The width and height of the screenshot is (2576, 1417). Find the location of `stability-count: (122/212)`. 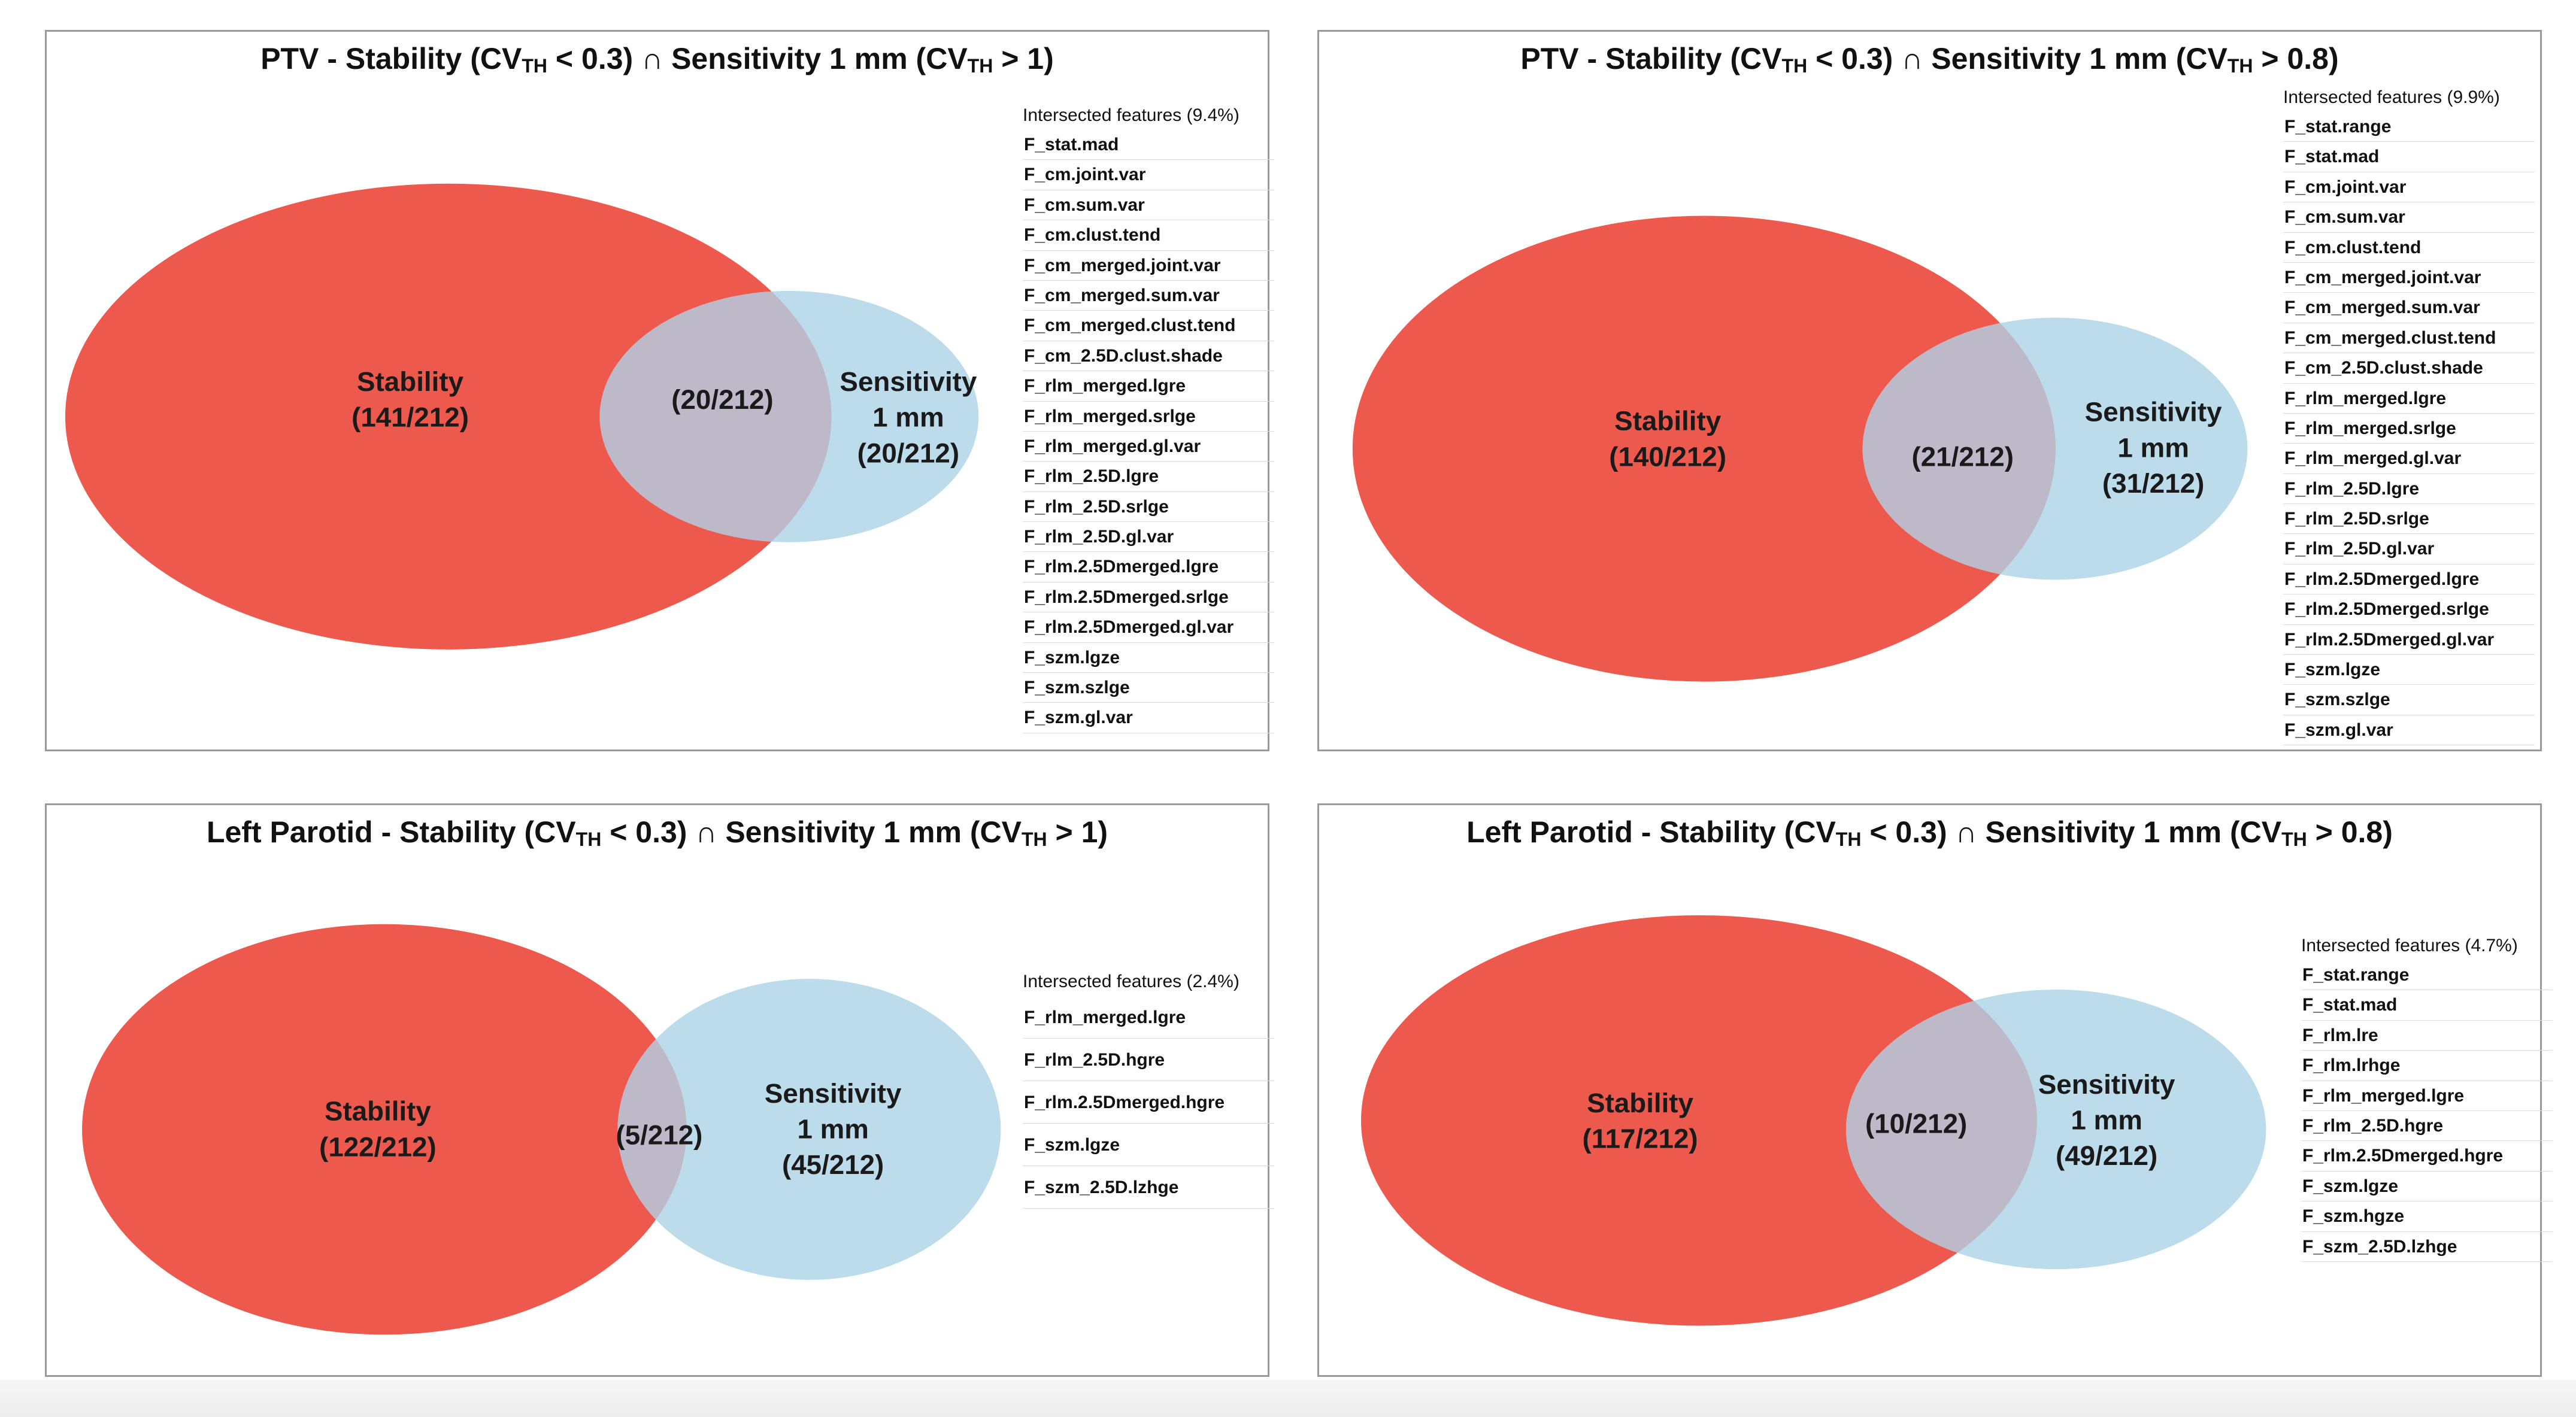

stability-count: (122/212) is located at coordinates (378, 1146).